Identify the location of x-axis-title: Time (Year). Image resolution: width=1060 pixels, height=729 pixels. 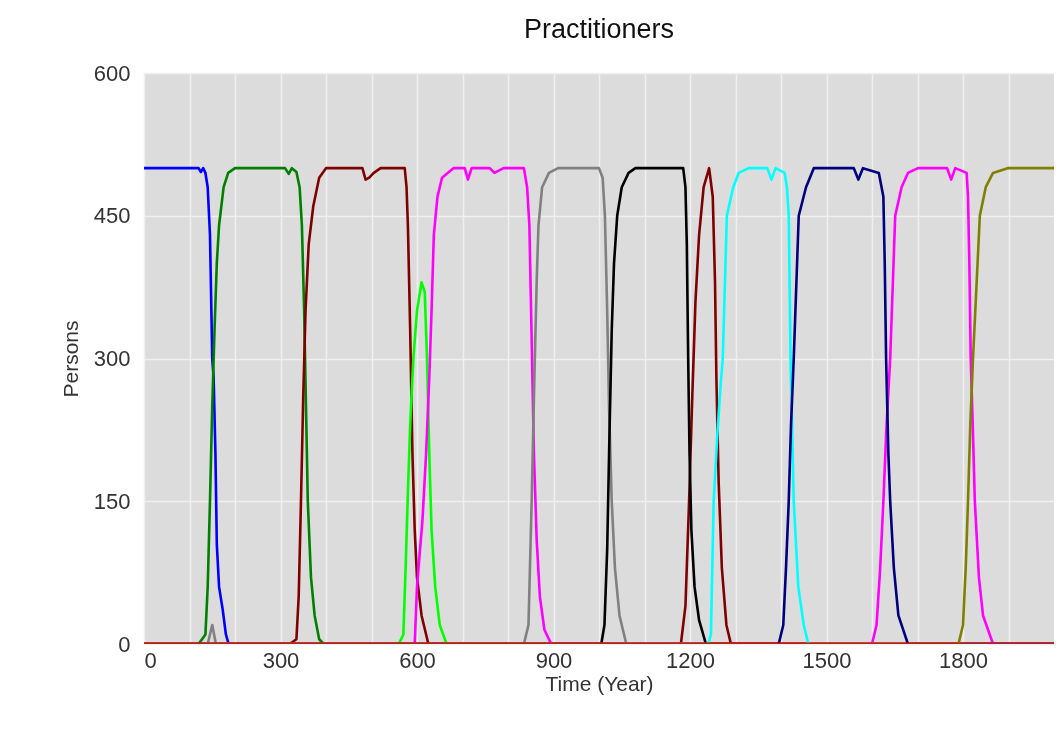
(599, 683).